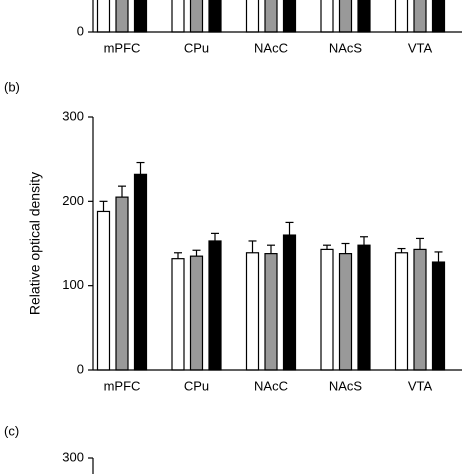 Image resolution: width=474 pixels, height=474 pixels. I want to click on y-axis-label: Relative optical density, so click(35, 243).